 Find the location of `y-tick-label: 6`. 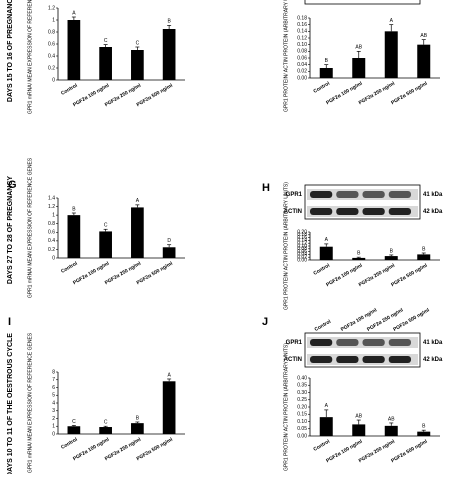

y-tick-label: 6 is located at coordinates (53, 388).